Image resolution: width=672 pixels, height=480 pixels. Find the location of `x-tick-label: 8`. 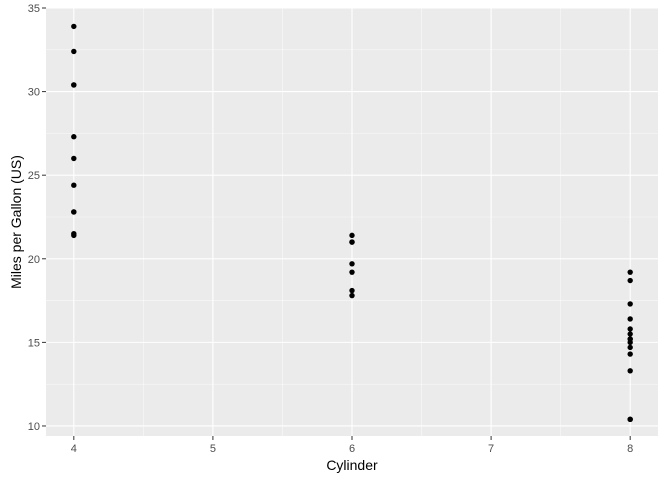

x-tick-label: 8 is located at coordinates (630, 449).